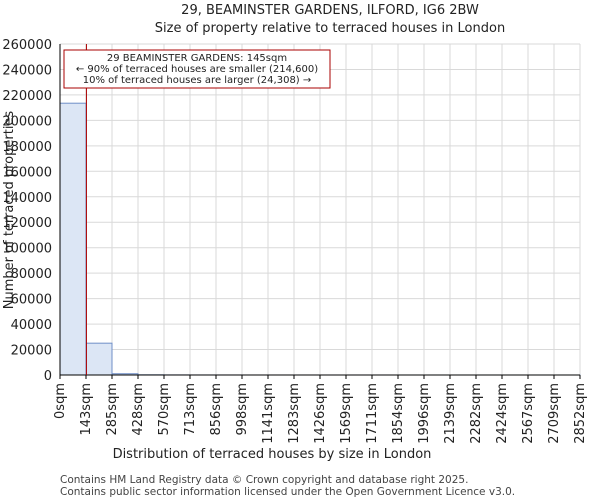  I want to click on y-tick-label: 180000, so click(27, 147).